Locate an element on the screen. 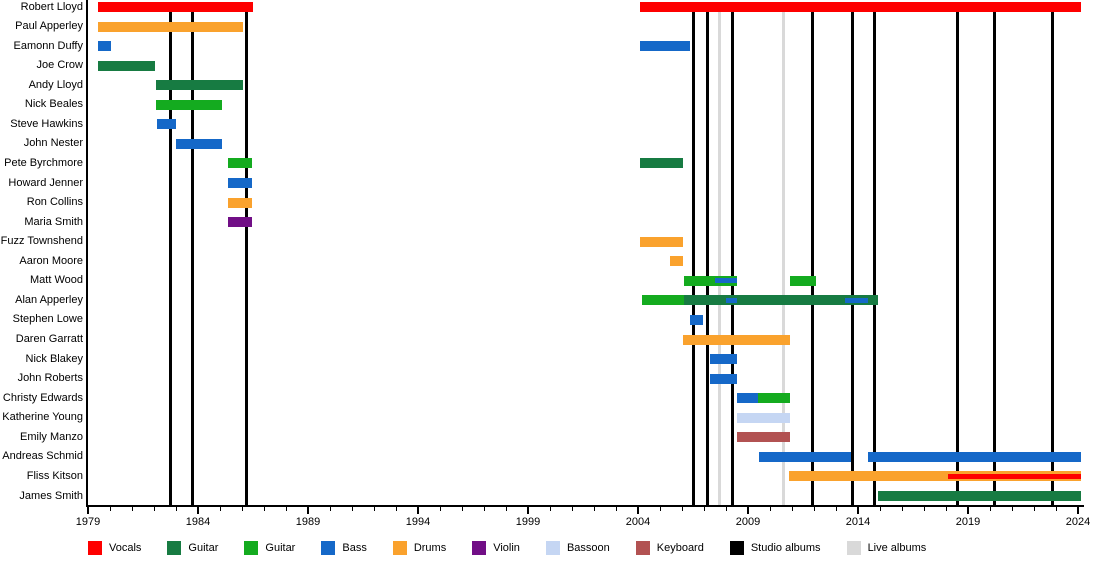 Image resolution: width=1100 pixels, height=580 pixels. x-axis-label: 1979 is located at coordinates (88, 522).